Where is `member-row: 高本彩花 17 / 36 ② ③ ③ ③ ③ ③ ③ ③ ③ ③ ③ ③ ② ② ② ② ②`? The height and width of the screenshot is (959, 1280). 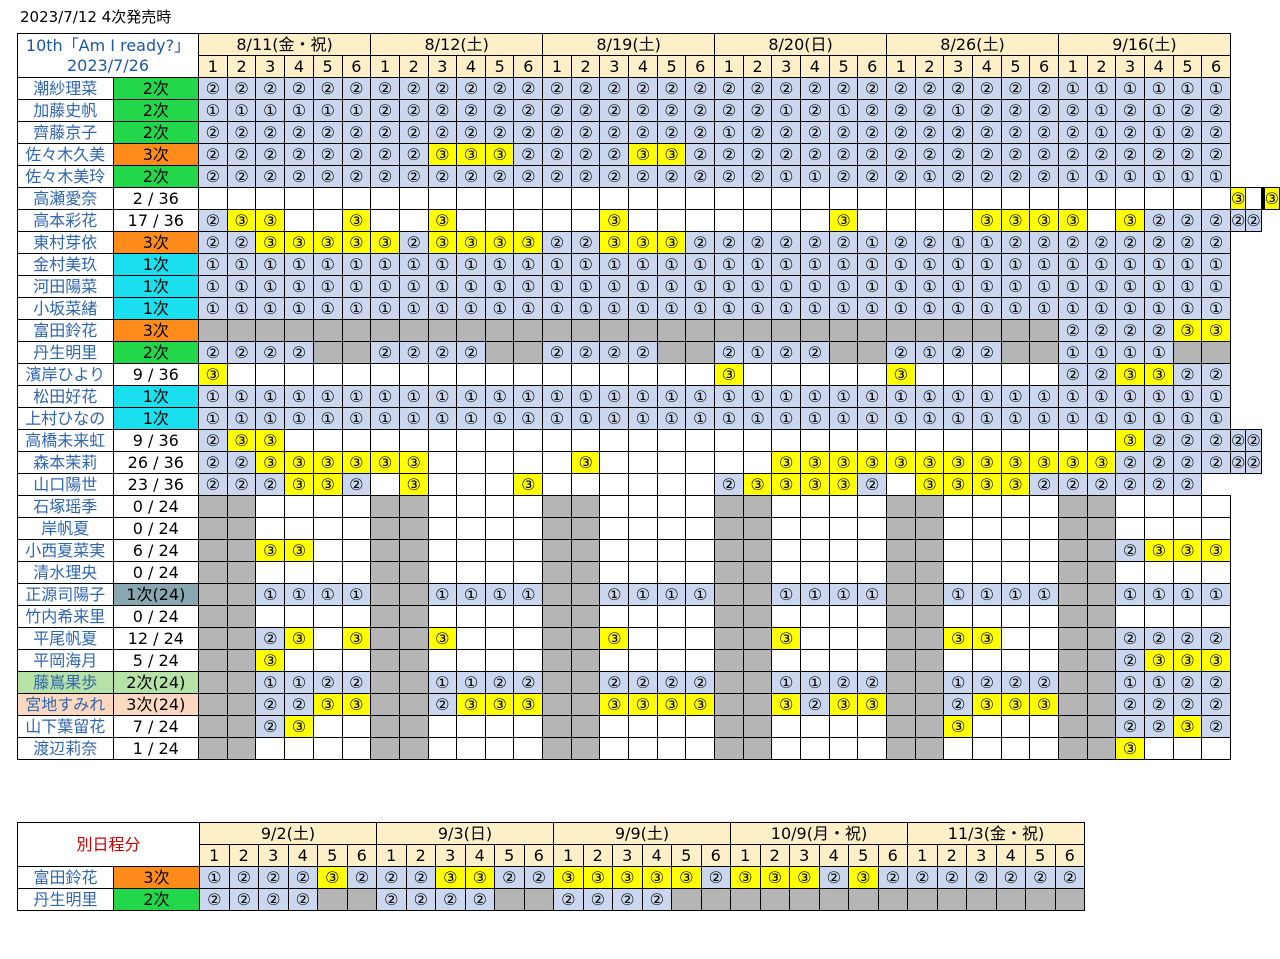 member-row: 高本彩花 17 / 36 ② ③ ③ ③ ③ ③ ③ ③ ③ ③ ③ ③ ② ② ② ② ② is located at coordinates (648, 220).